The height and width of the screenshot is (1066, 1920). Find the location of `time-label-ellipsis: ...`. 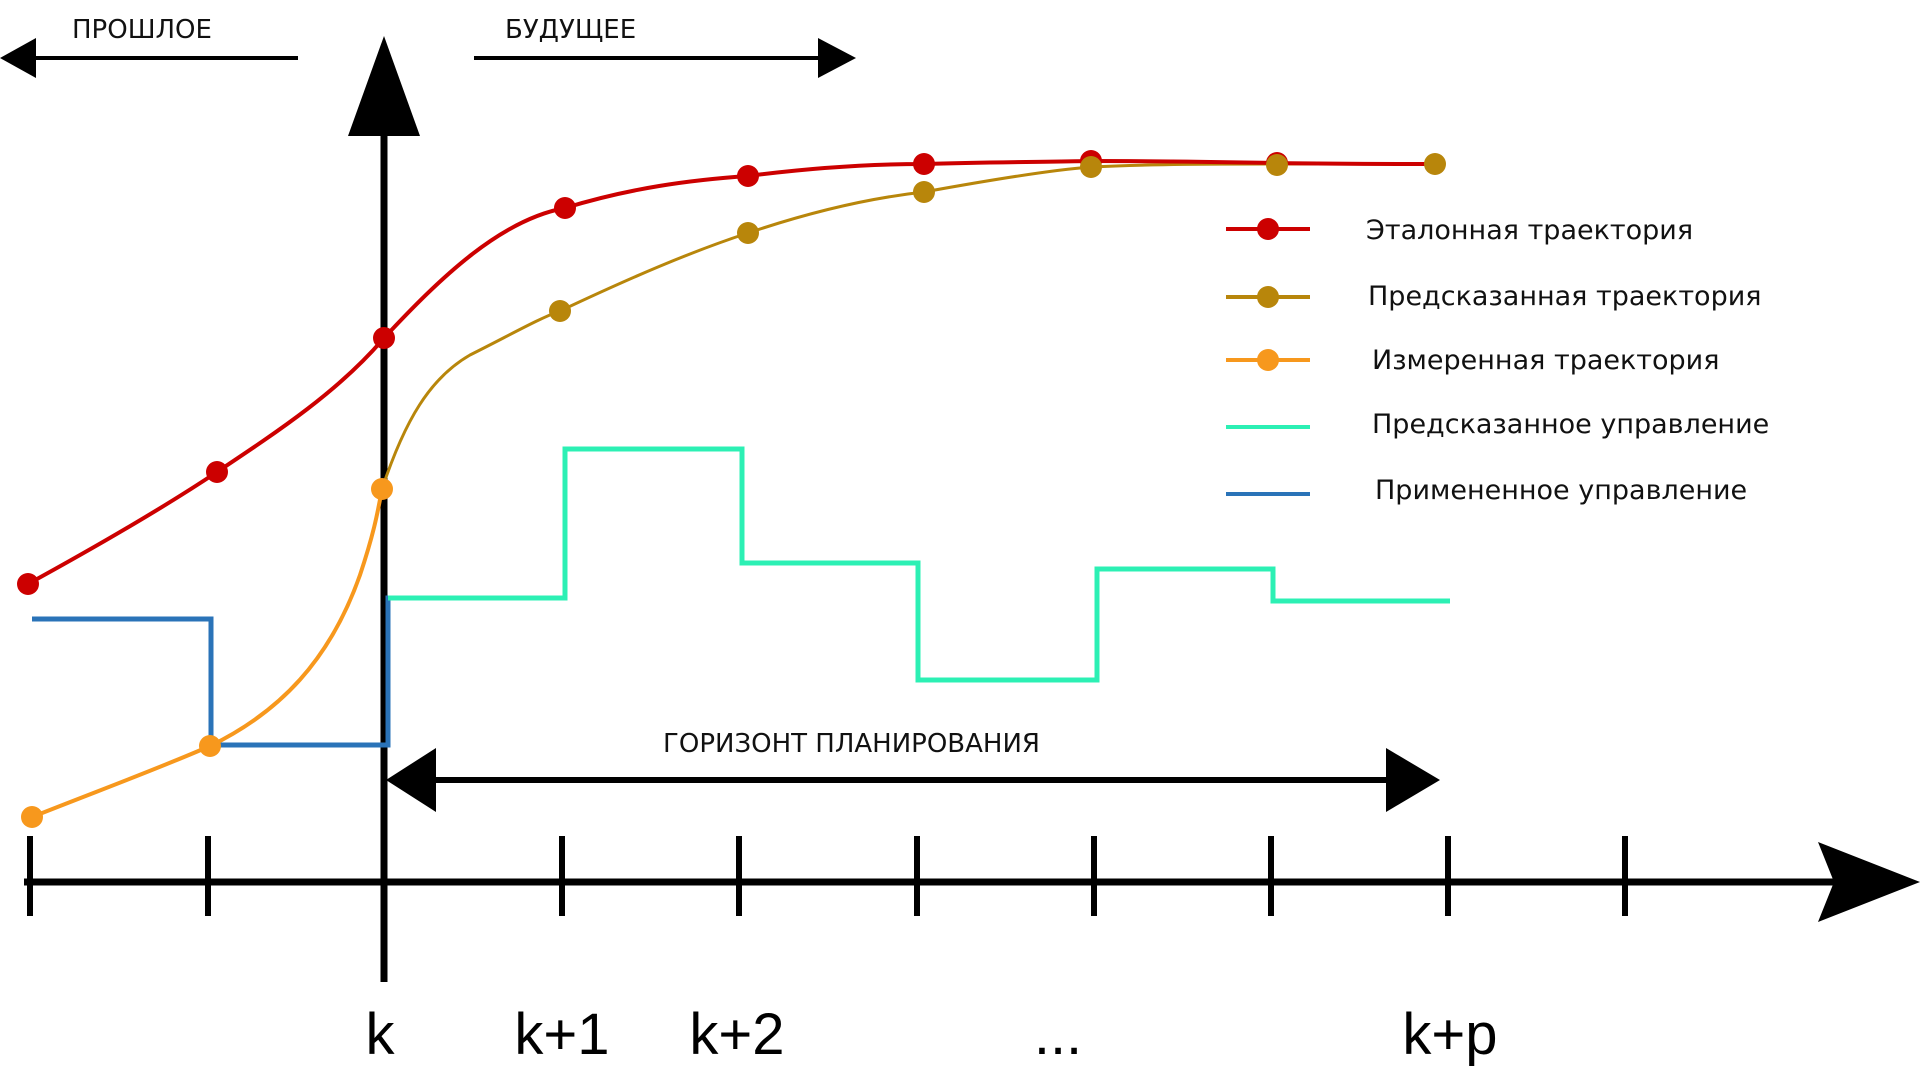

time-label-ellipsis: ... is located at coordinates (1058, 1034).